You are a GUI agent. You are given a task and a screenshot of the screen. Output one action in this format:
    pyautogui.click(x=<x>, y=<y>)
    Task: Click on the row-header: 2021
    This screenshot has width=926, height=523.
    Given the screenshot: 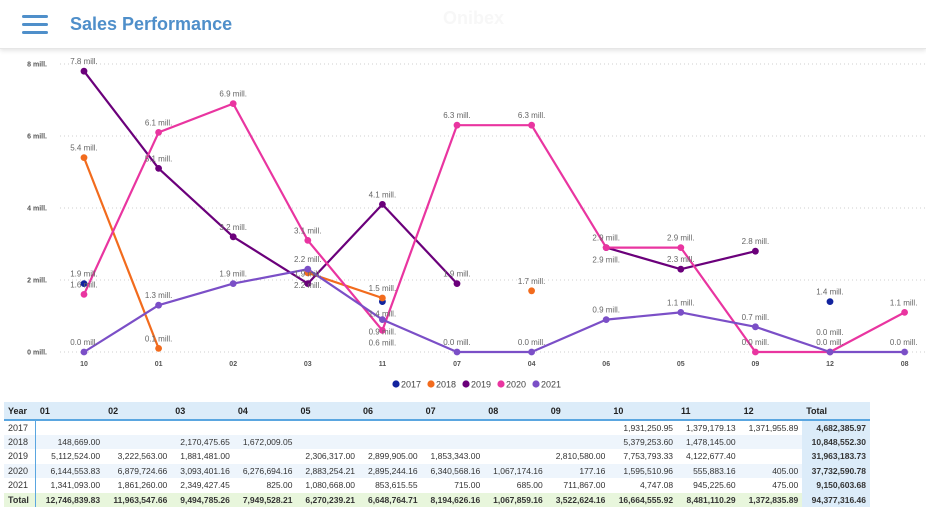 What is the action you would take?
    pyautogui.click(x=20, y=485)
    